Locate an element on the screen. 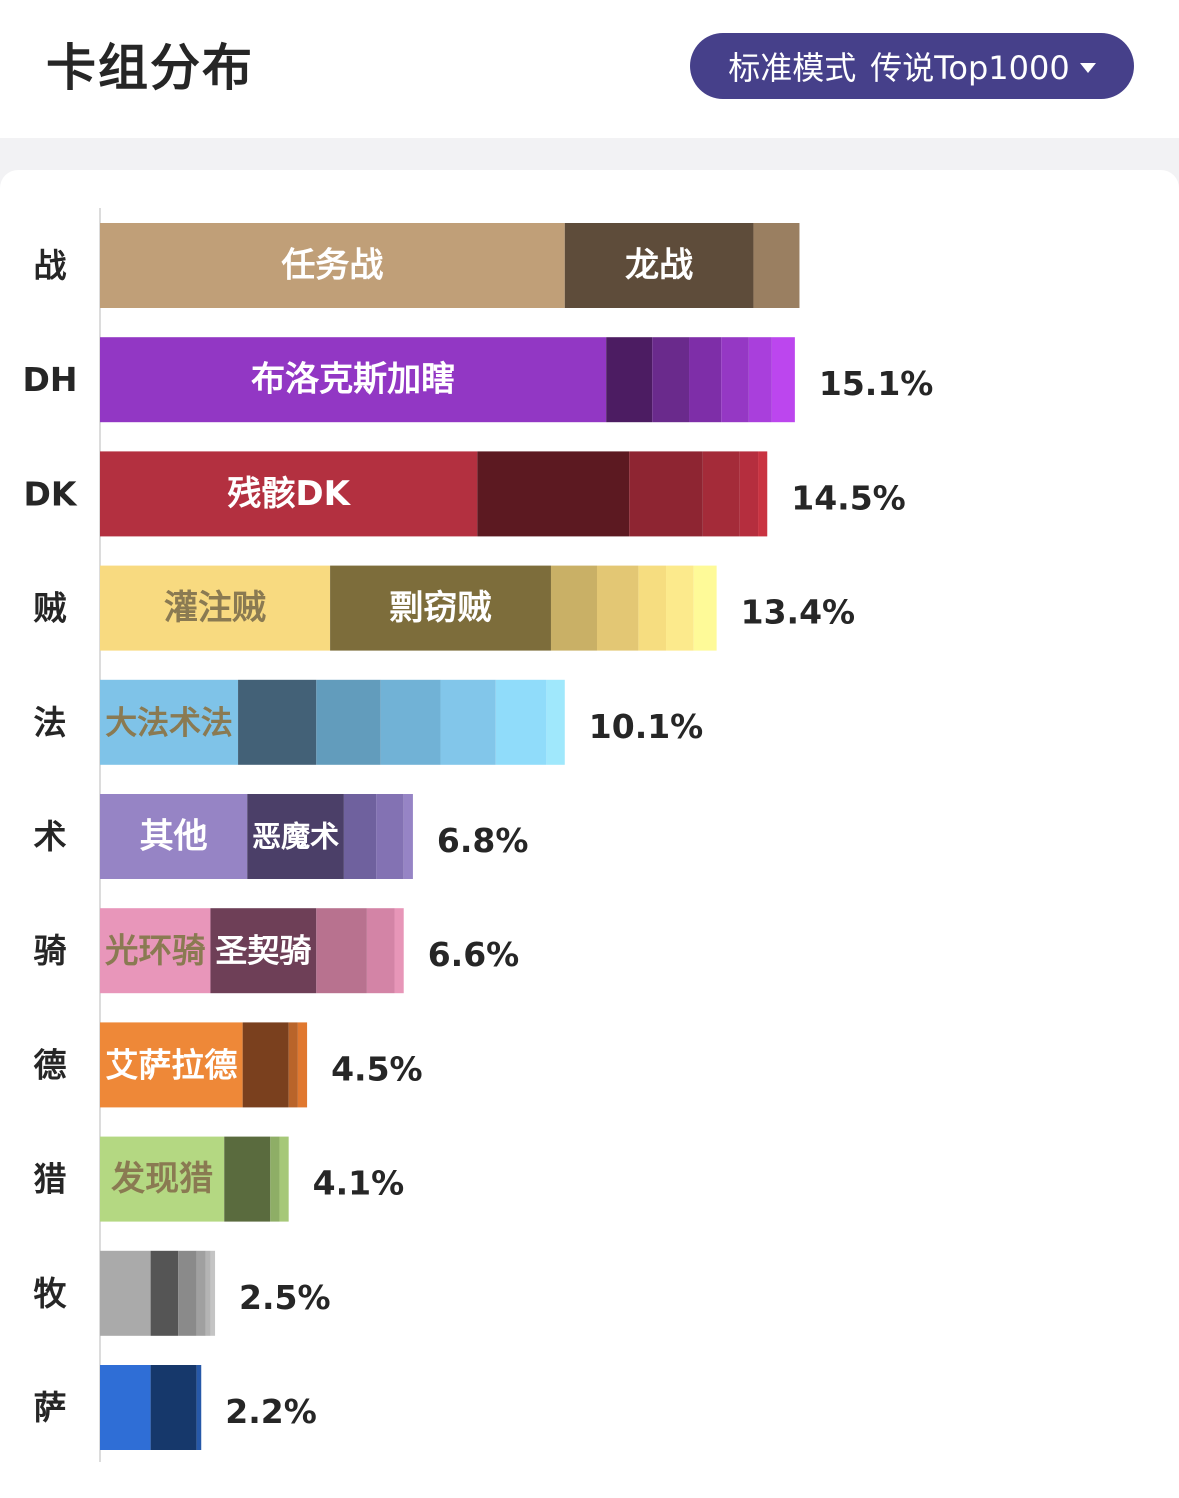 The image size is (1179, 1498). caret-down-icon is located at coordinates (1087, 68).